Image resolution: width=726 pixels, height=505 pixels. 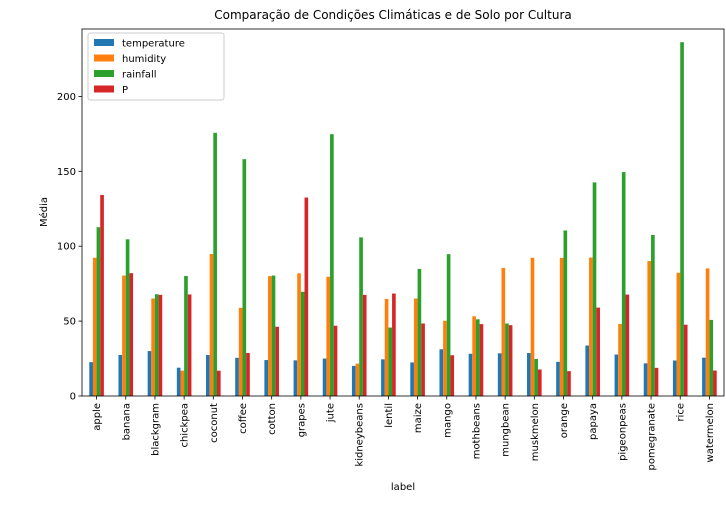 What do you see at coordinates (448, 325) in the screenshot?
I see `bar-rainfall-mango` at bounding box center [448, 325].